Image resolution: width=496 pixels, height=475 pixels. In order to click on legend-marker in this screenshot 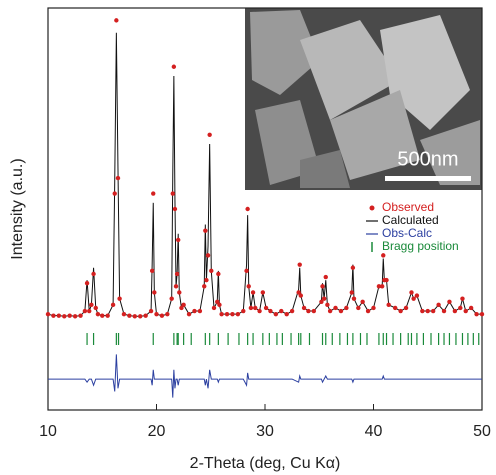, I will do `click(372, 208)`.